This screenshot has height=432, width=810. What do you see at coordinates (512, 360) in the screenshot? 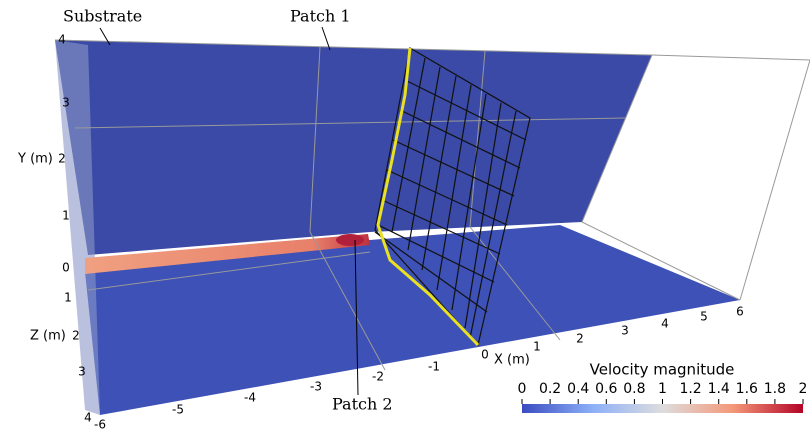
I see `axis-label: X (m)` at bounding box center [512, 360].